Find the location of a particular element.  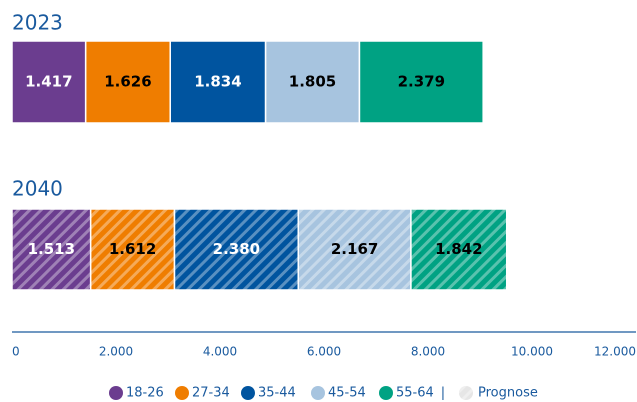

value-label: 1.513 is located at coordinates (51, 249).